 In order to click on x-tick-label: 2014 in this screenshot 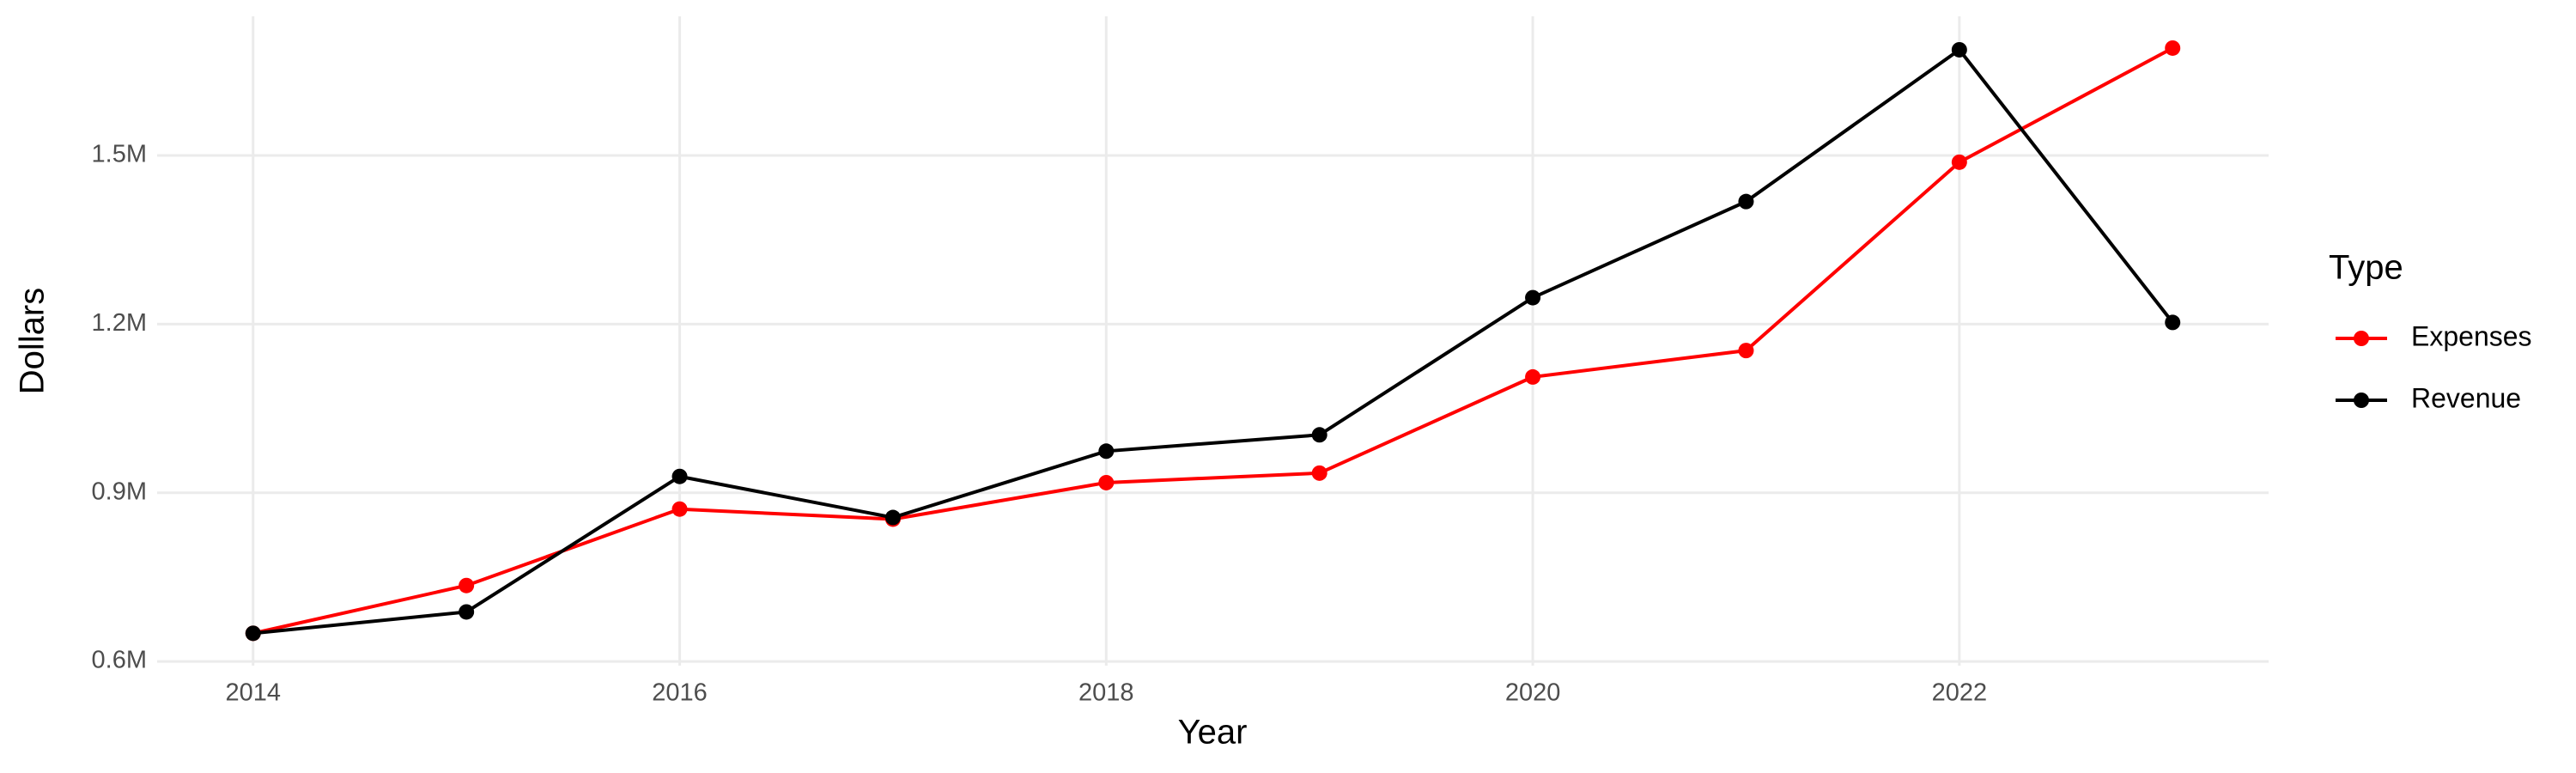, I will do `click(254, 693)`.